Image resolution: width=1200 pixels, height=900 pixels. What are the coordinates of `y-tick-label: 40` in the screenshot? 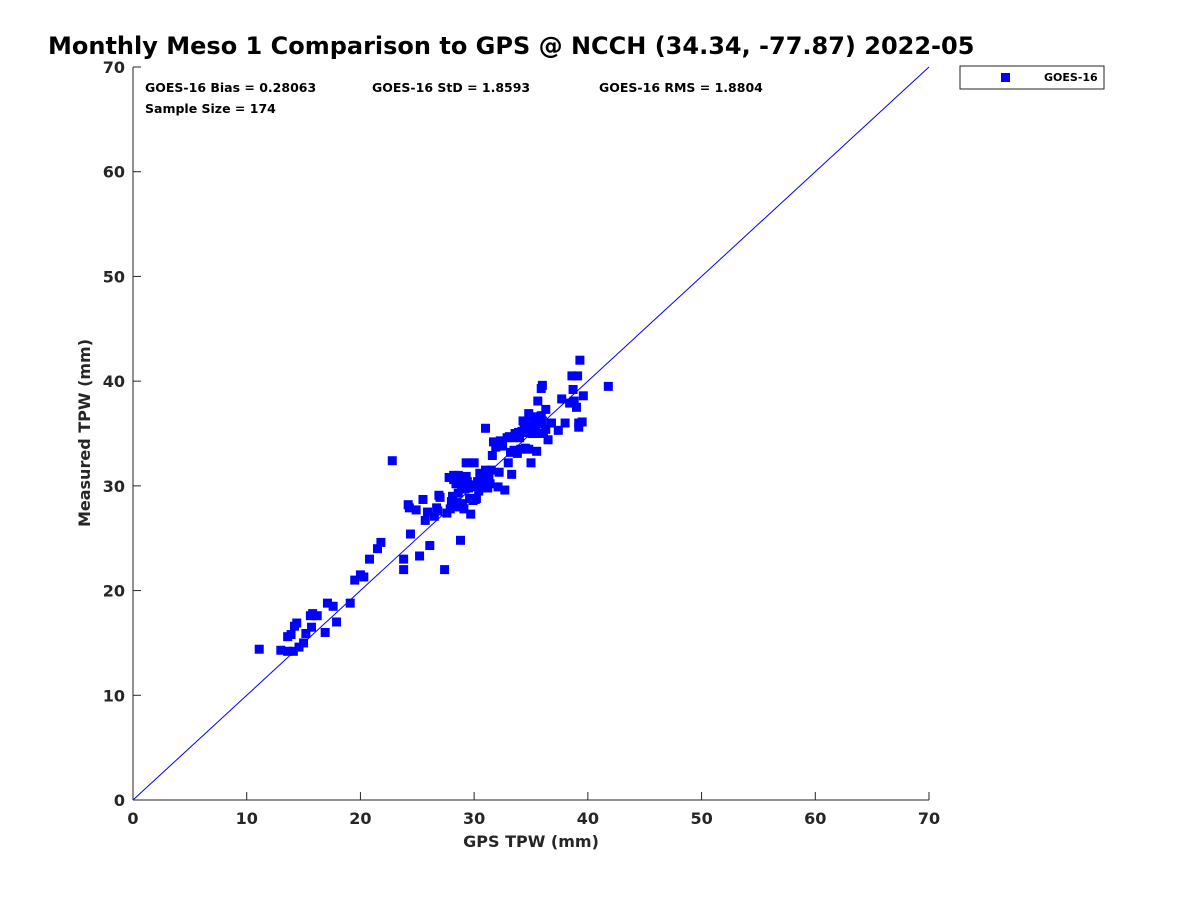 It's located at (114, 381).